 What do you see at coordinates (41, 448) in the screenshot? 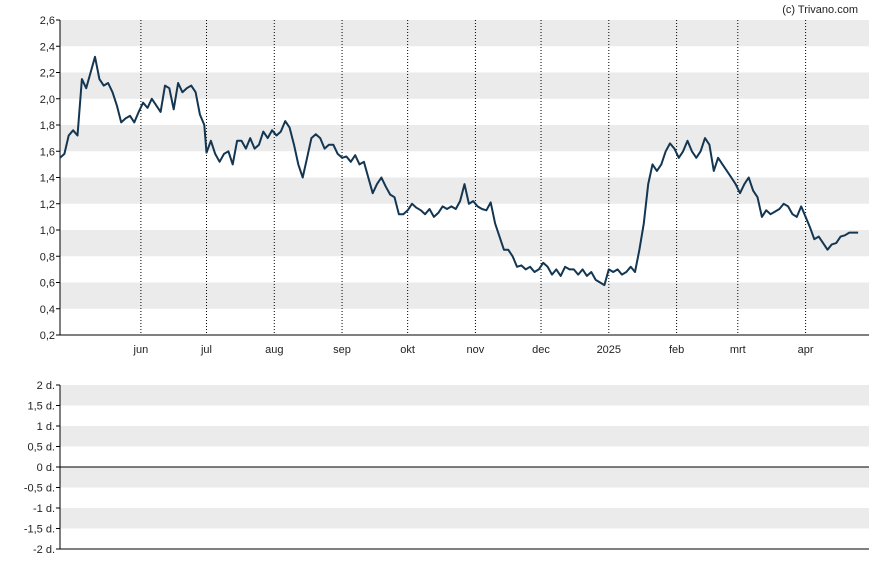
I see `volume-y-tick-label: 0,5 d.` at bounding box center [41, 448].